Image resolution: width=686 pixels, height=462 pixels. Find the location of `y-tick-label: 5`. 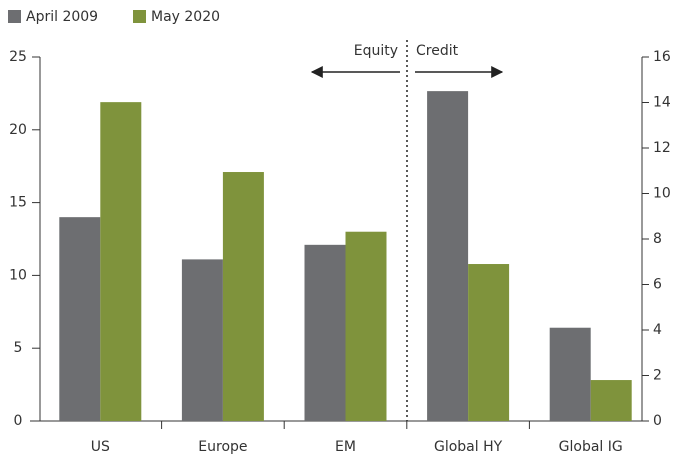

y-tick-label: 5 is located at coordinates (18, 348).